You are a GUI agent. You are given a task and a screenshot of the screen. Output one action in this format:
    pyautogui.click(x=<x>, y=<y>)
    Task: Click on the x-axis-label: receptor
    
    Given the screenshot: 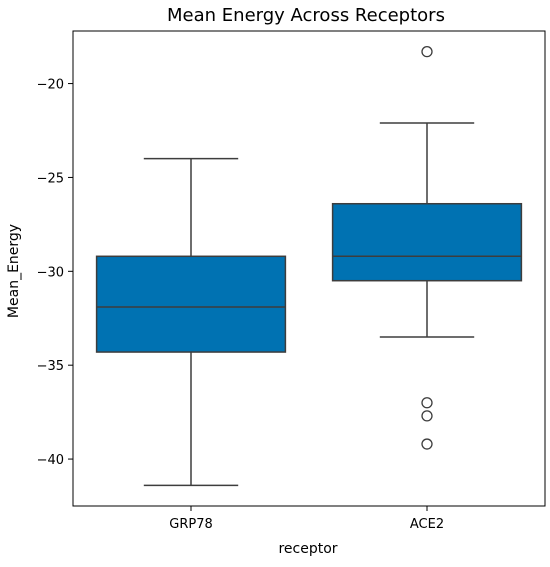 What is the action you would take?
    pyautogui.click(x=307, y=549)
    